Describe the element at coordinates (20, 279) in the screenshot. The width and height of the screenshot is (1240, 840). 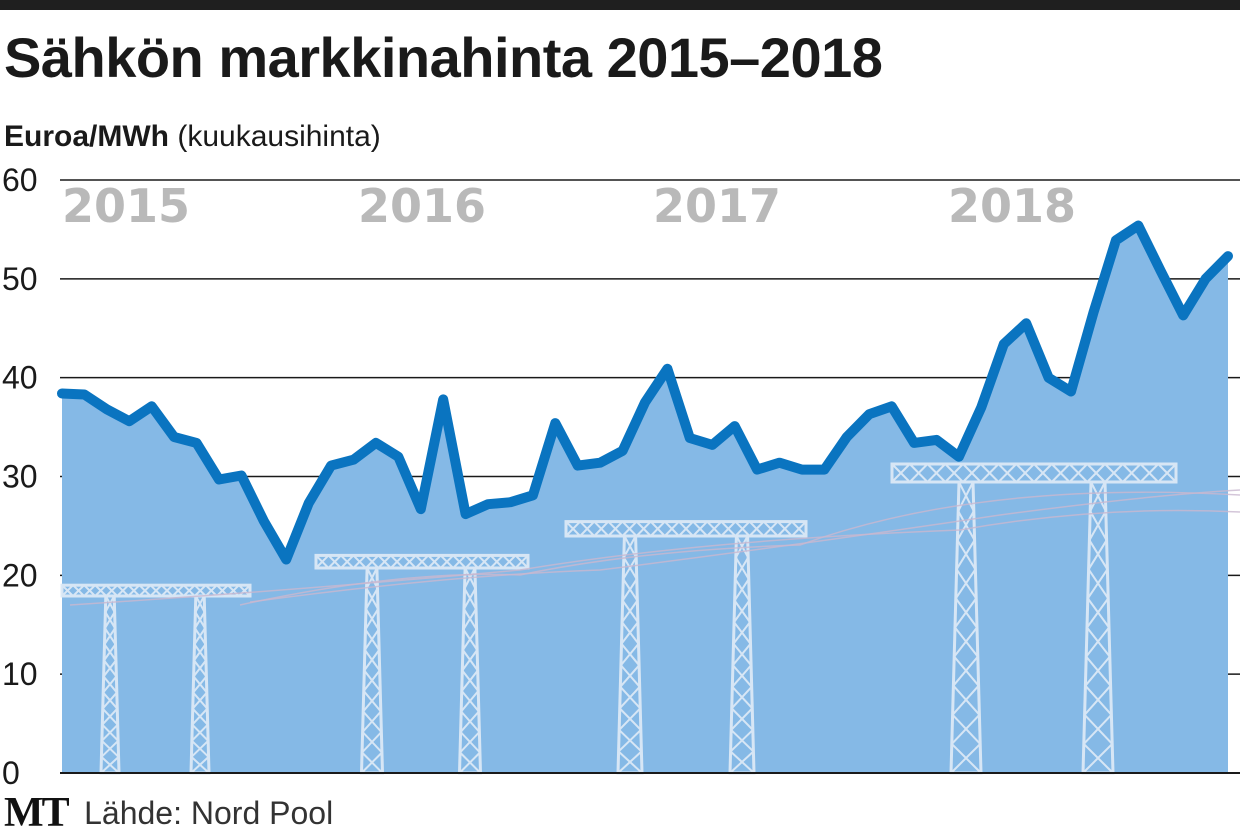
I see `y-tick-label: 50` at that location.